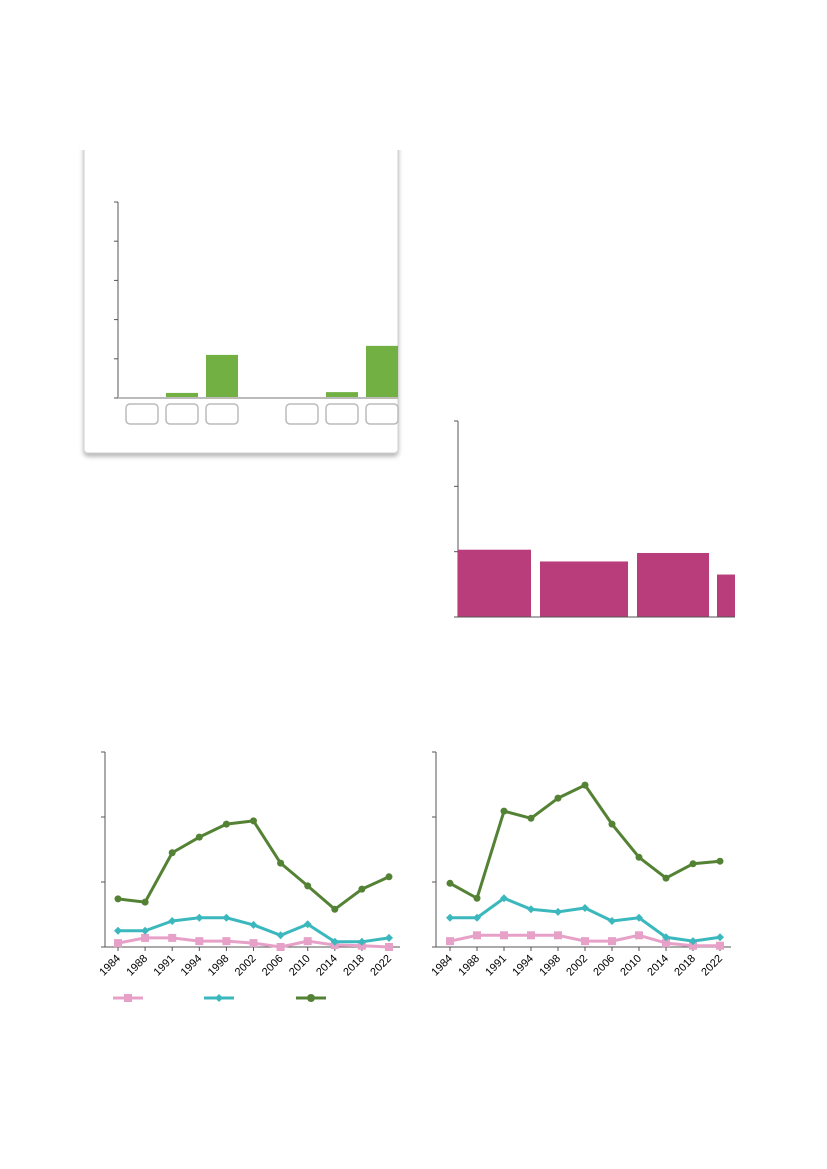 The image size is (827, 1169). Describe the element at coordinates (165, 966) in the screenshot. I see `x-tick-label: 1991` at that location.